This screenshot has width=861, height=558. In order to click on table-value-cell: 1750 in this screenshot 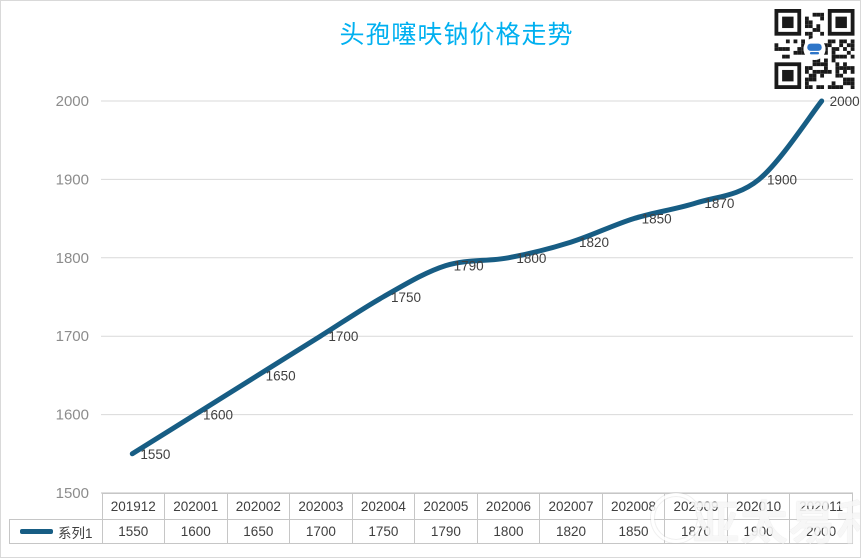, I will do `click(383, 531)`.